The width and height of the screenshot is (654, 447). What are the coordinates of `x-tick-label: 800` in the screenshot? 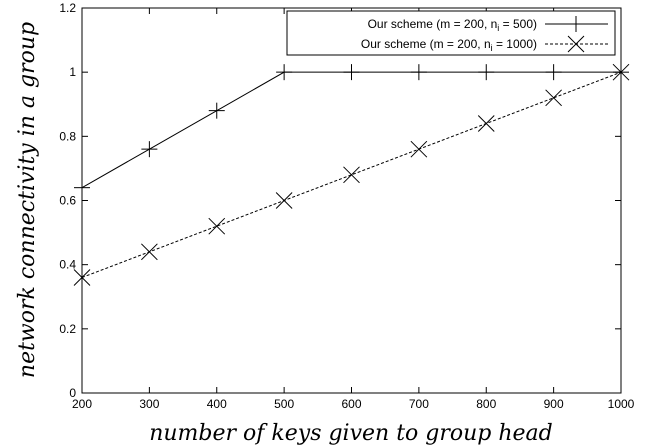 It's located at (486, 404).